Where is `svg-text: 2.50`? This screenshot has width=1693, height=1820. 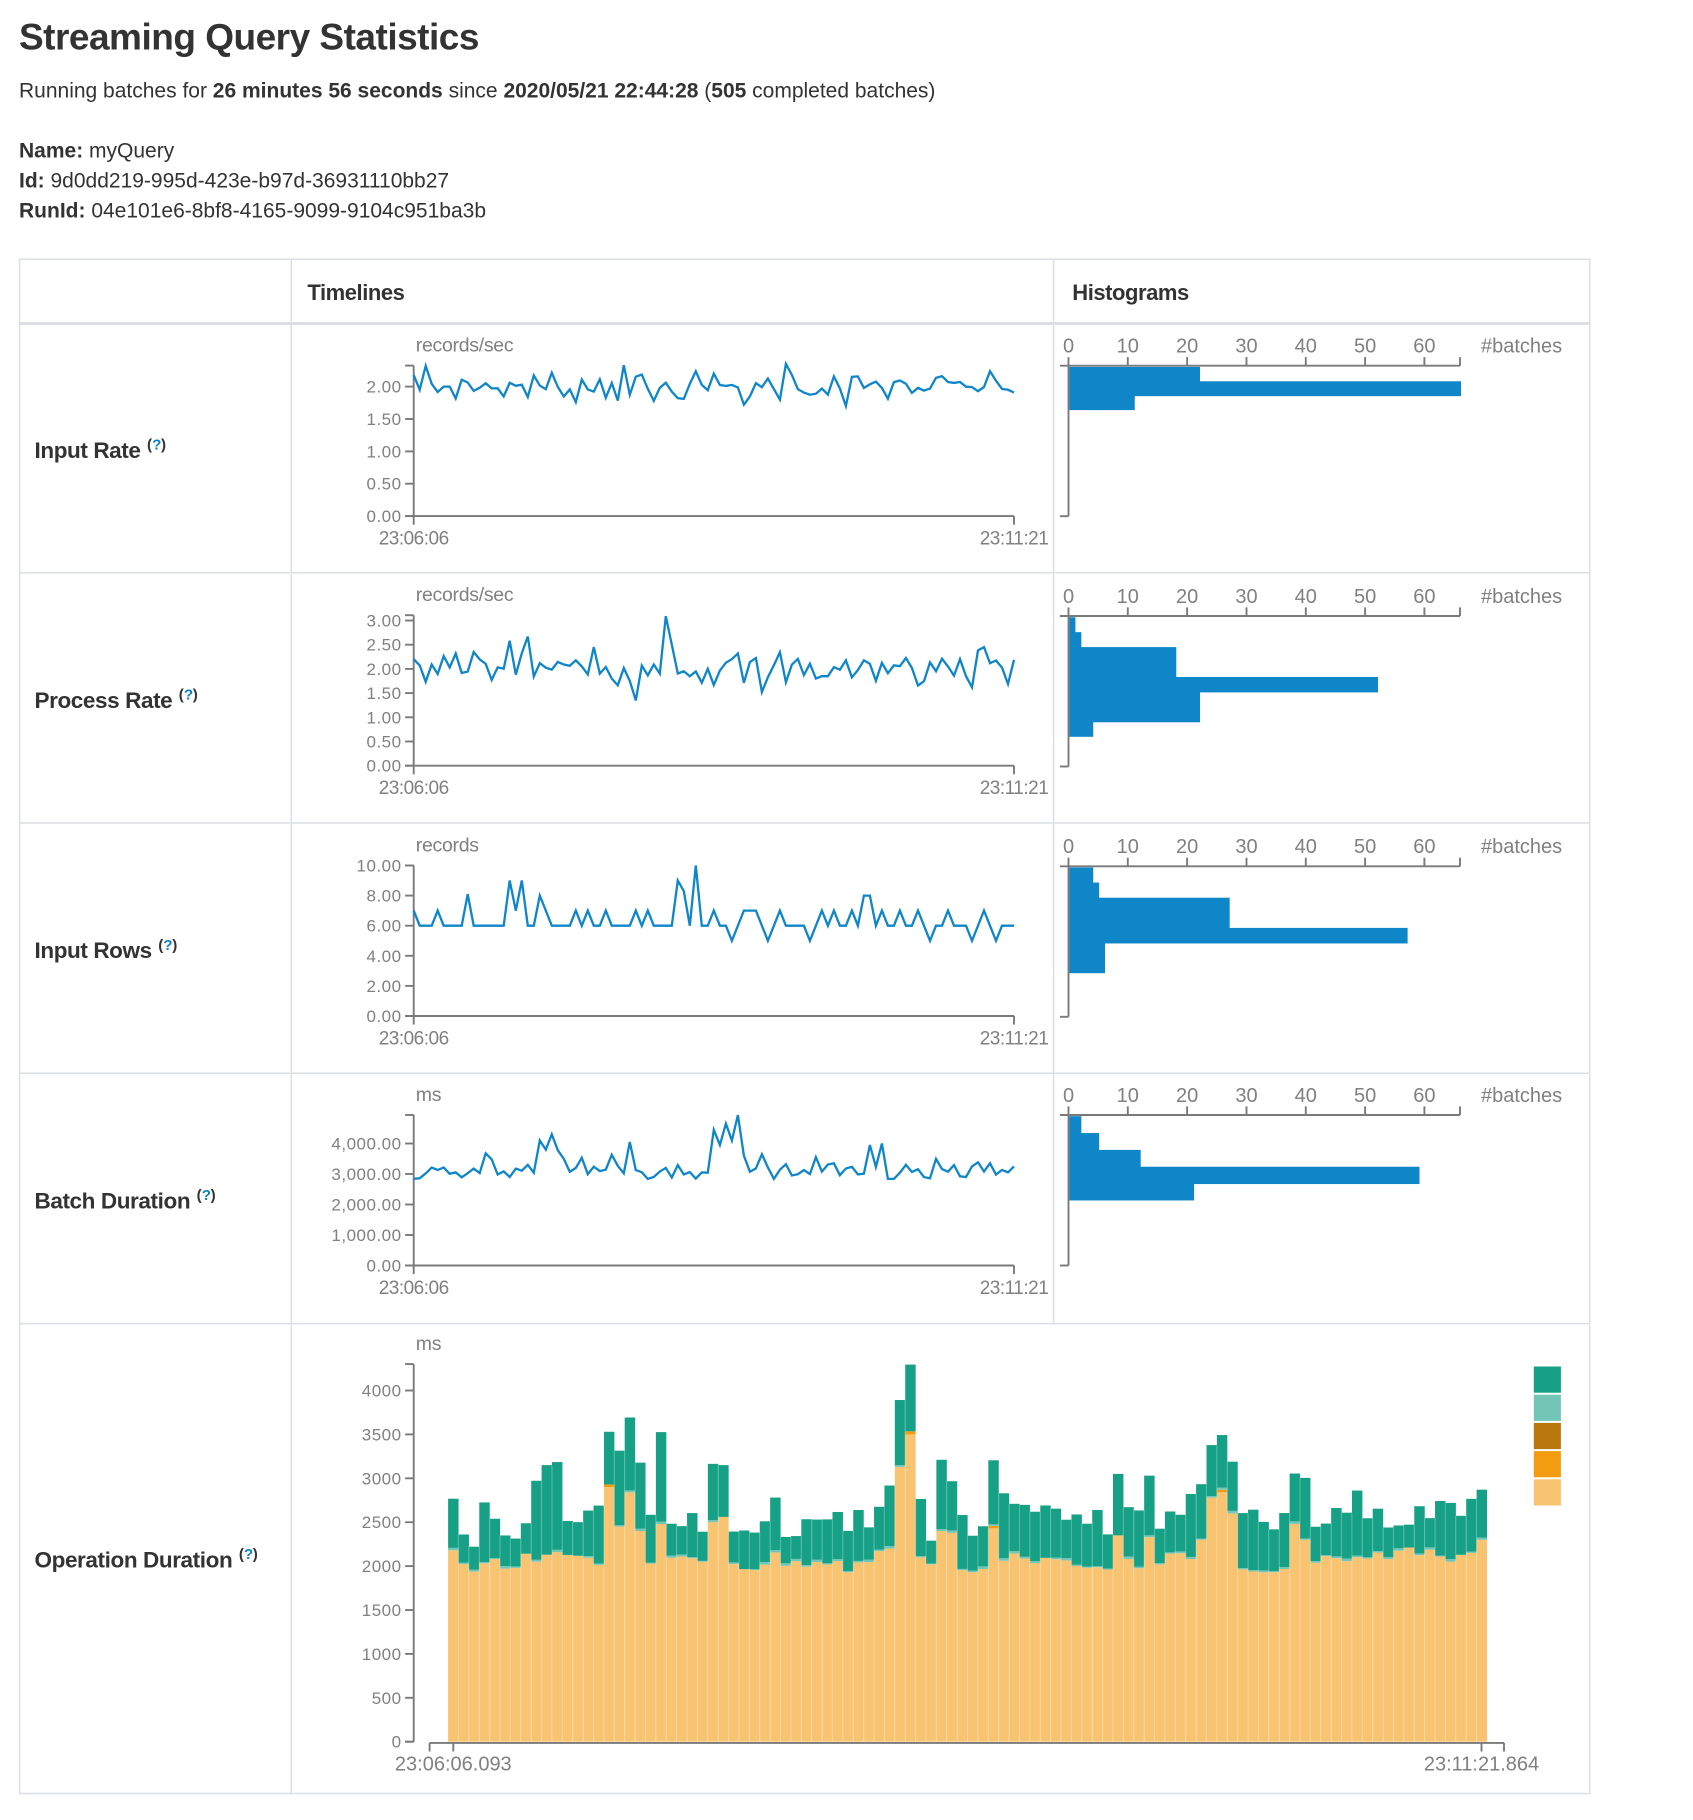
svg-text: 2.50 is located at coordinates (384, 645).